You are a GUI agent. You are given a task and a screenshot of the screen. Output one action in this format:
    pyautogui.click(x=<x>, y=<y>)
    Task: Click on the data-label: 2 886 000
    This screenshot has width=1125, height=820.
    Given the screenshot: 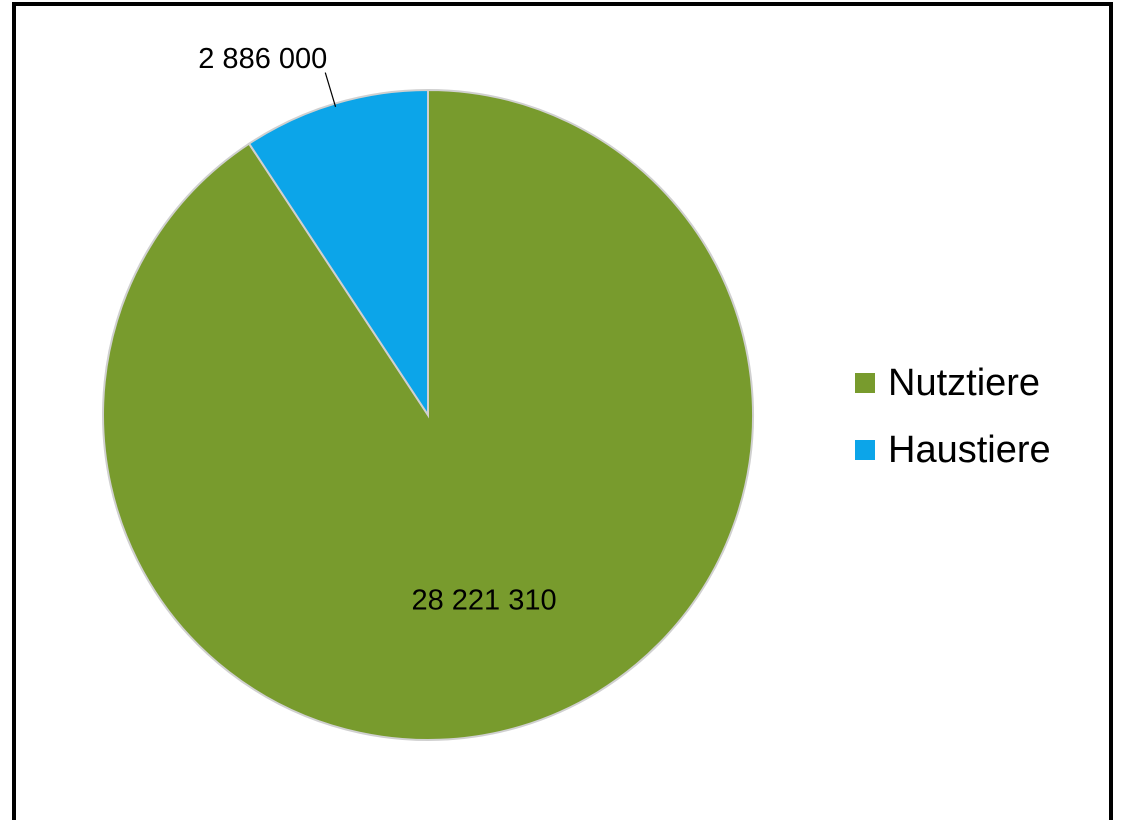 What is the action you would take?
    pyautogui.click(x=262, y=59)
    